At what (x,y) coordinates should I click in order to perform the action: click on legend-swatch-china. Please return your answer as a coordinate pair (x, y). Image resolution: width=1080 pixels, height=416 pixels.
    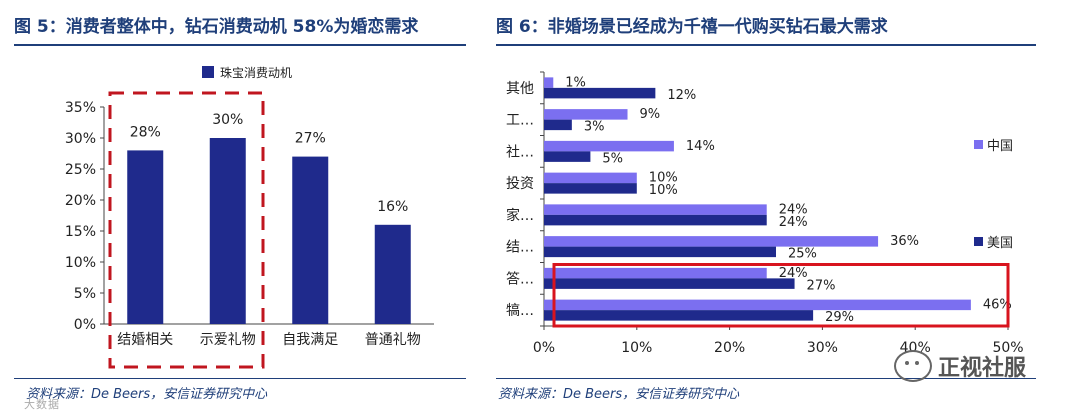
    Looking at the image, I should click on (978, 144).